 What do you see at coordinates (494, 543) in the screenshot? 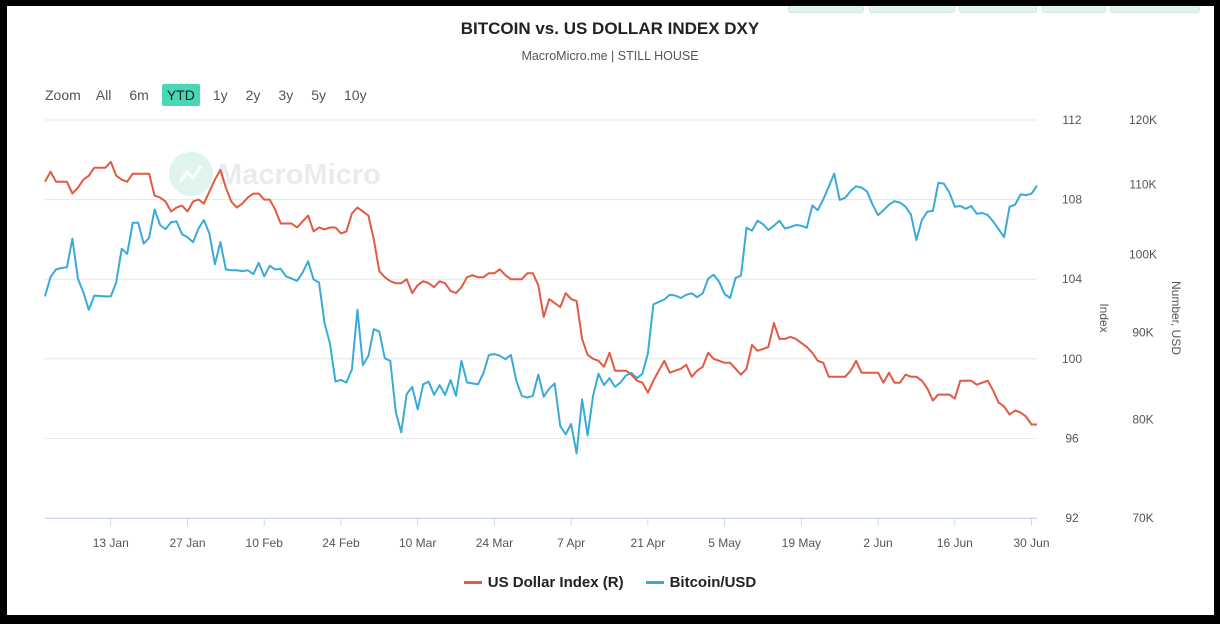
I see `x-tick-label: 24 Mar` at bounding box center [494, 543].